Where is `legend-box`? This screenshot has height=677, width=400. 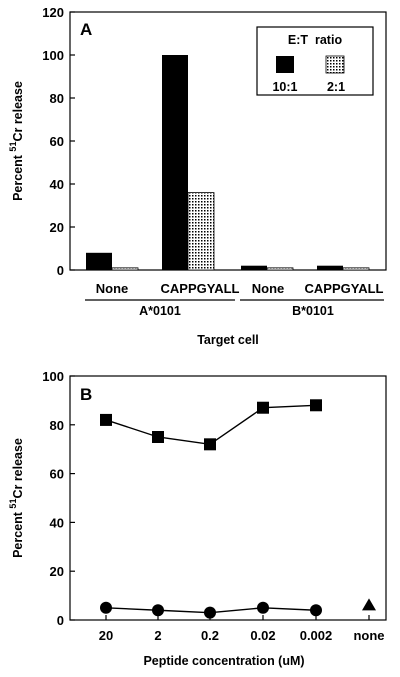
legend-box is located at coordinates (315, 61).